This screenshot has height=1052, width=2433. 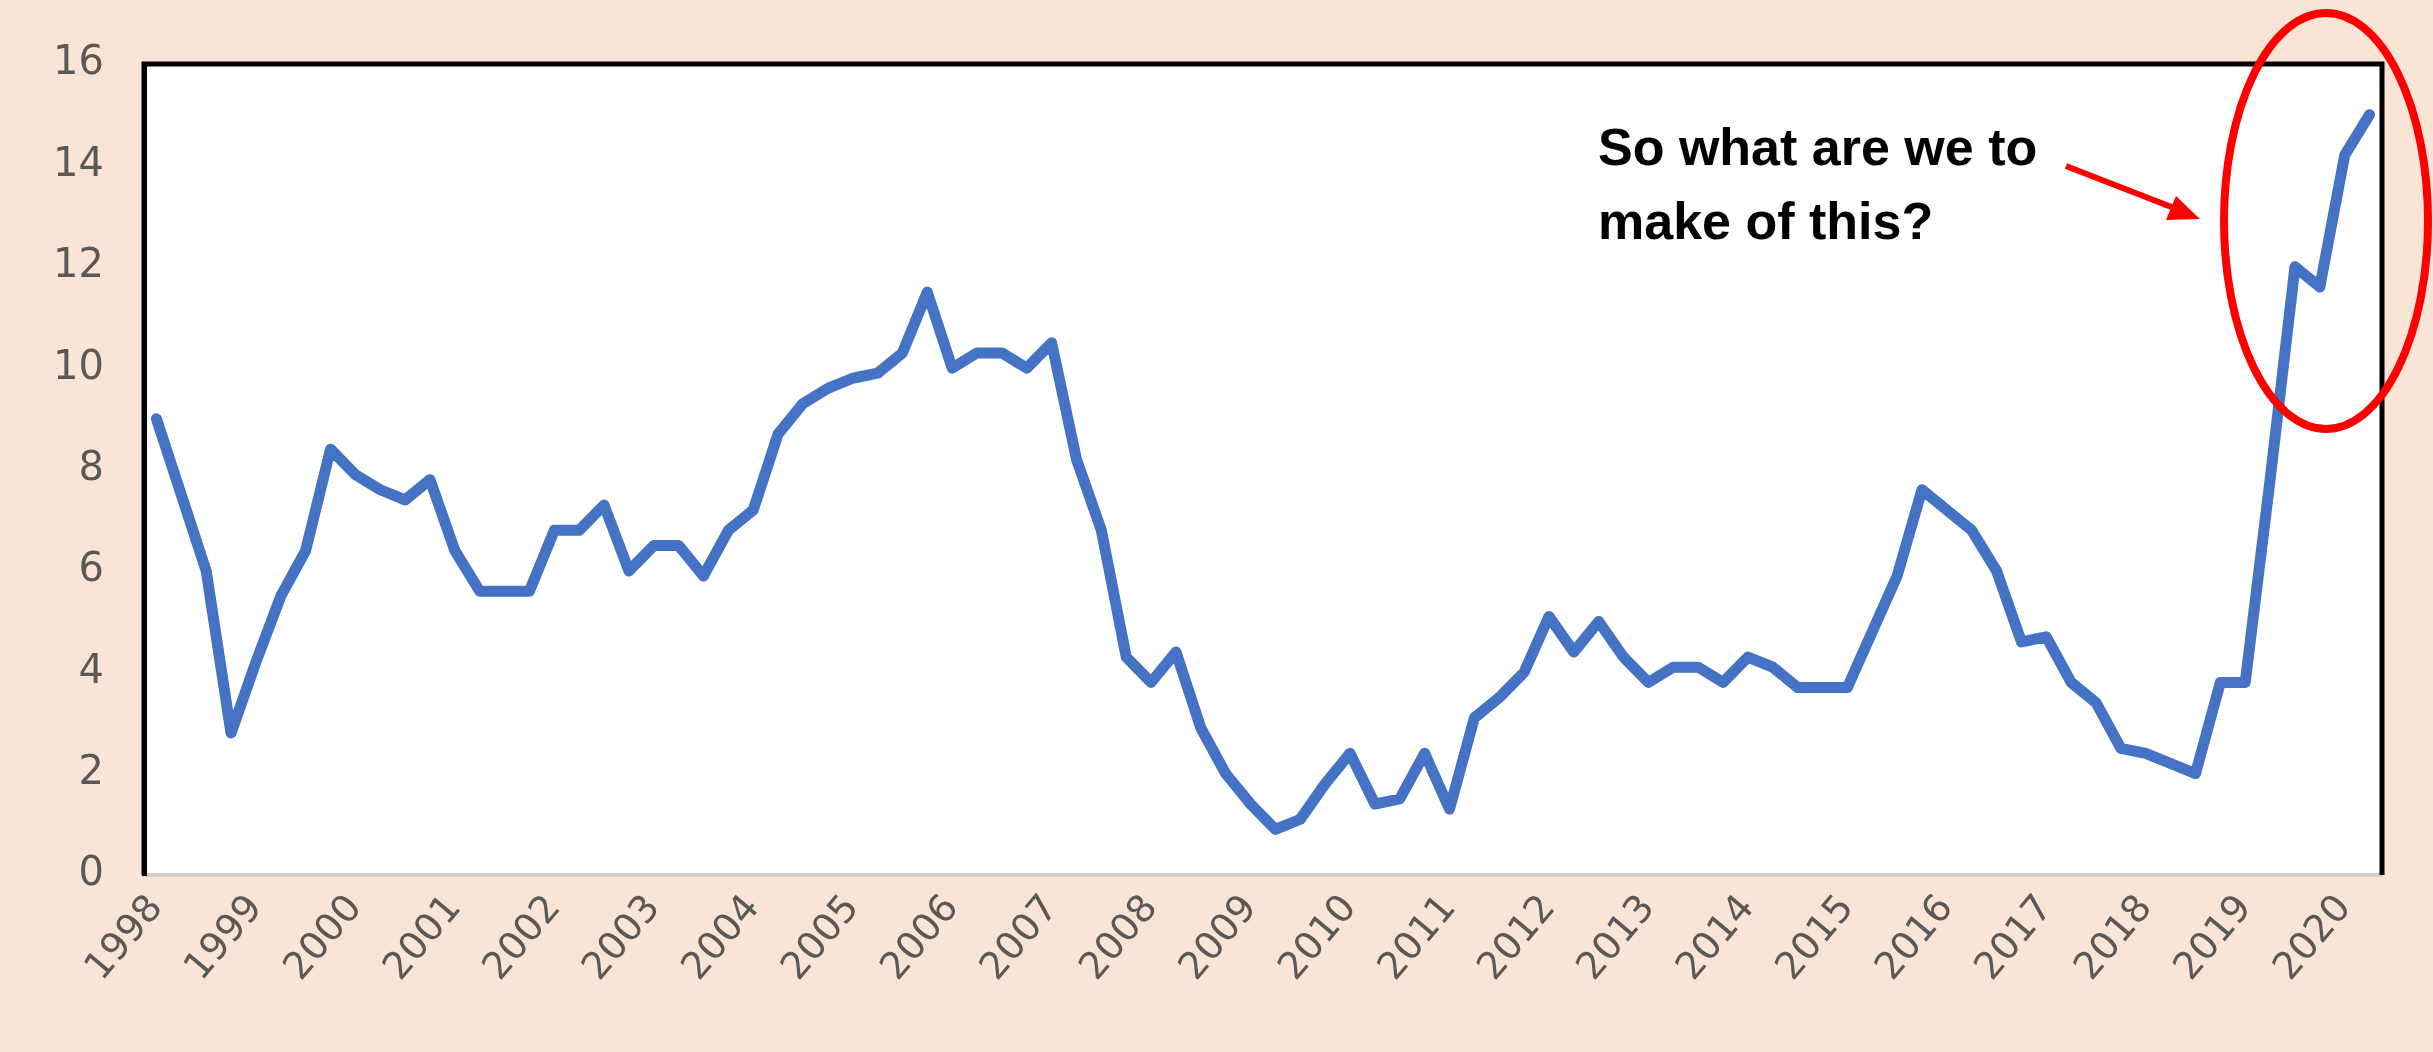 I want to click on y-tick-label: 10, so click(x=78, y=364).